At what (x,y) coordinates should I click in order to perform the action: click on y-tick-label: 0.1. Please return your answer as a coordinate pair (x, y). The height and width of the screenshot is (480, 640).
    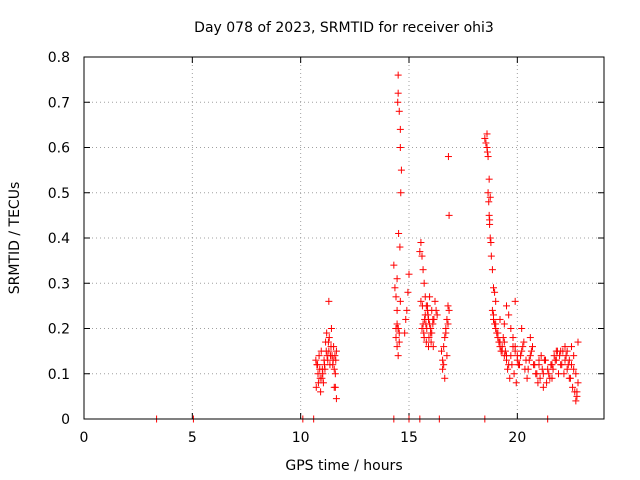
    Looking at the image, I should click on (59, 375).